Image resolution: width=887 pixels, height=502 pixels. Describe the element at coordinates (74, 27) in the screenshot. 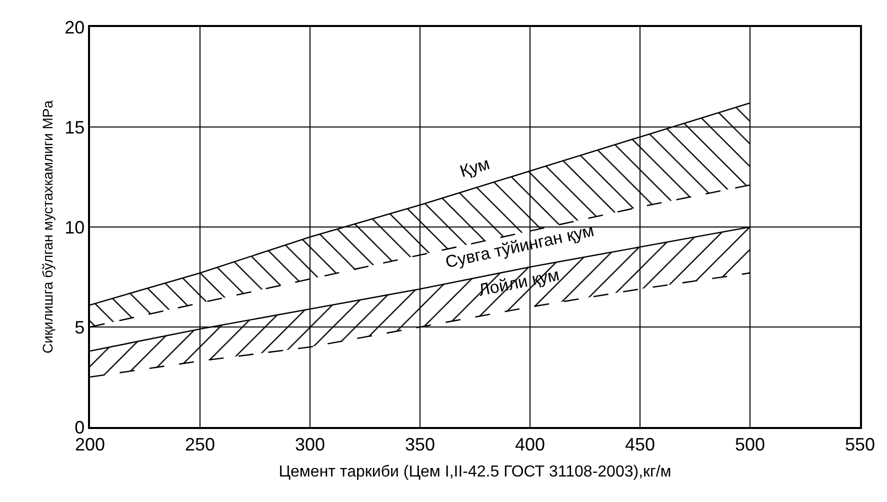

I see `y-tick-label: 20` at that location.